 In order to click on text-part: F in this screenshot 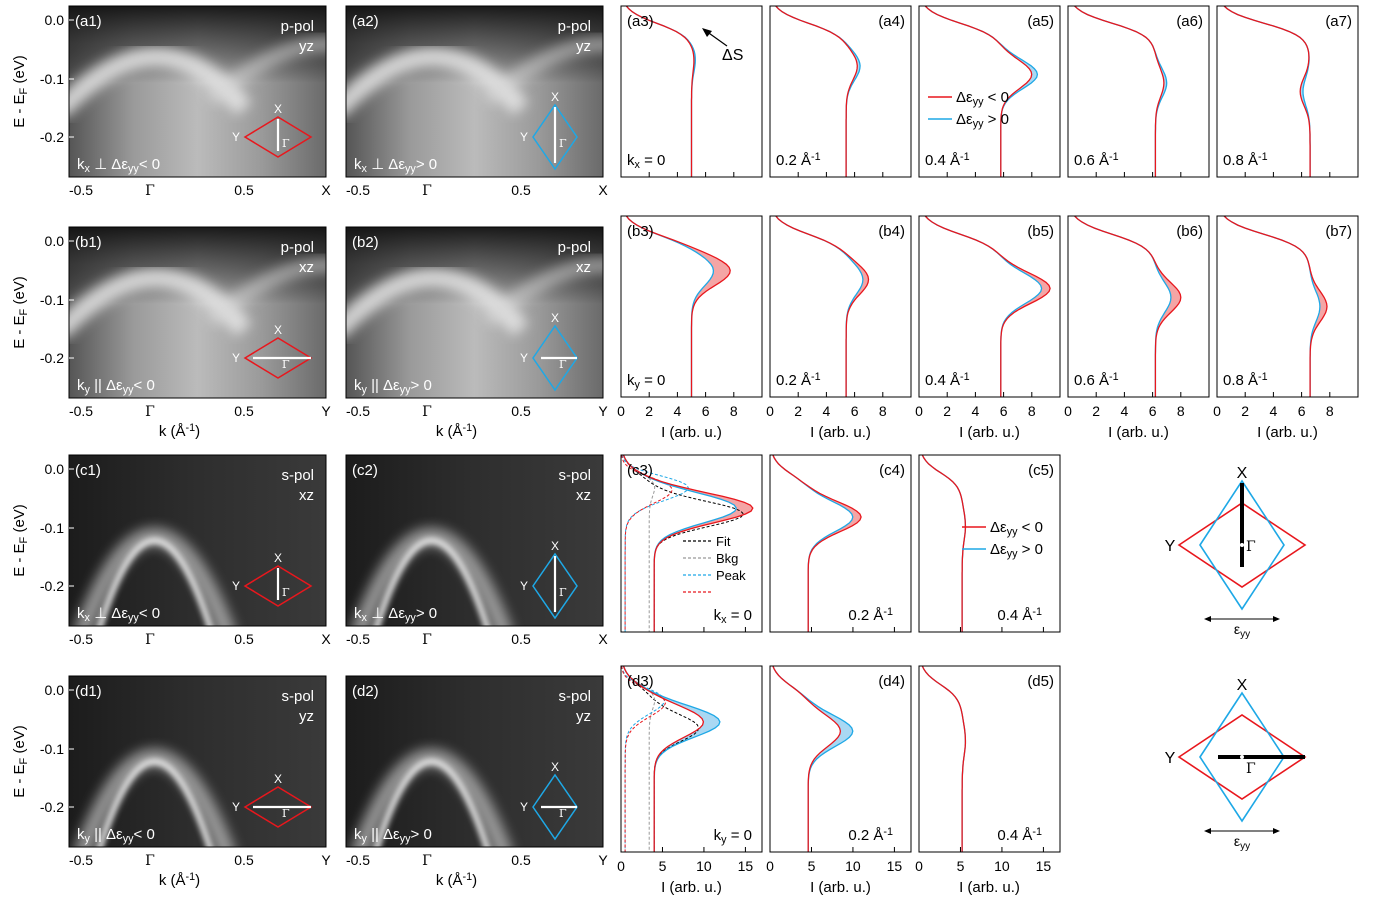, I will do `click(24, 311)`.